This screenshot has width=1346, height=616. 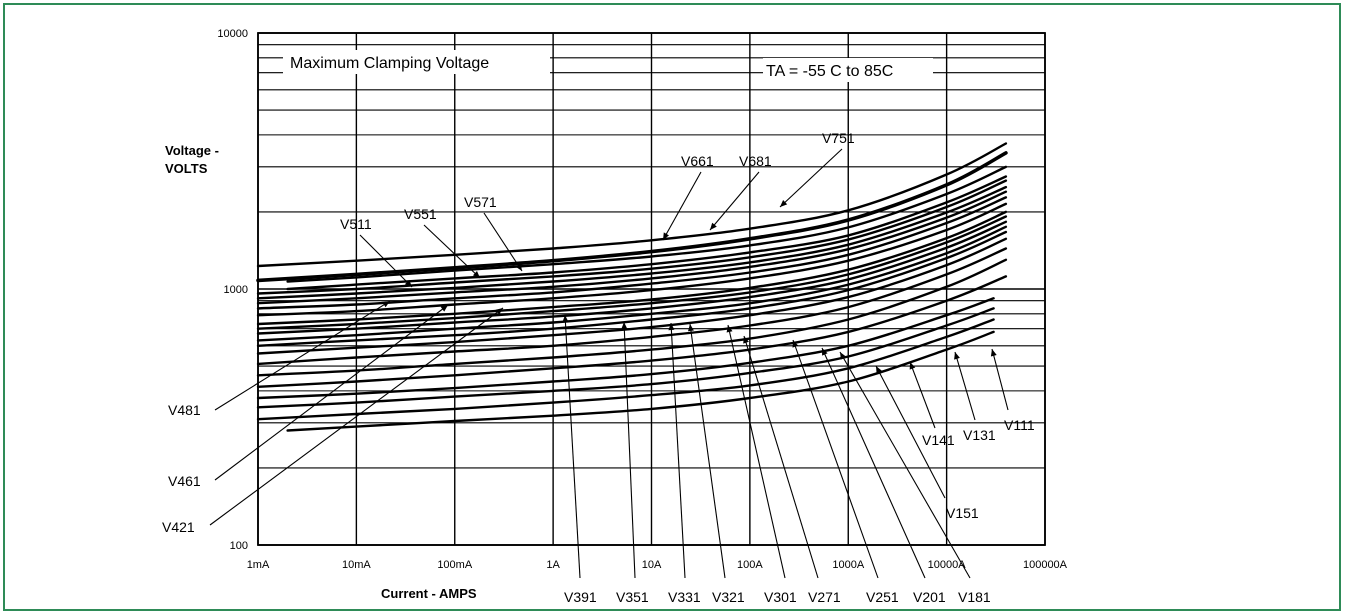 What do you see at coordinates (232, 34) in the screenshot?
I see `y-tick-label: 10000` at bounding box center [232, 34].